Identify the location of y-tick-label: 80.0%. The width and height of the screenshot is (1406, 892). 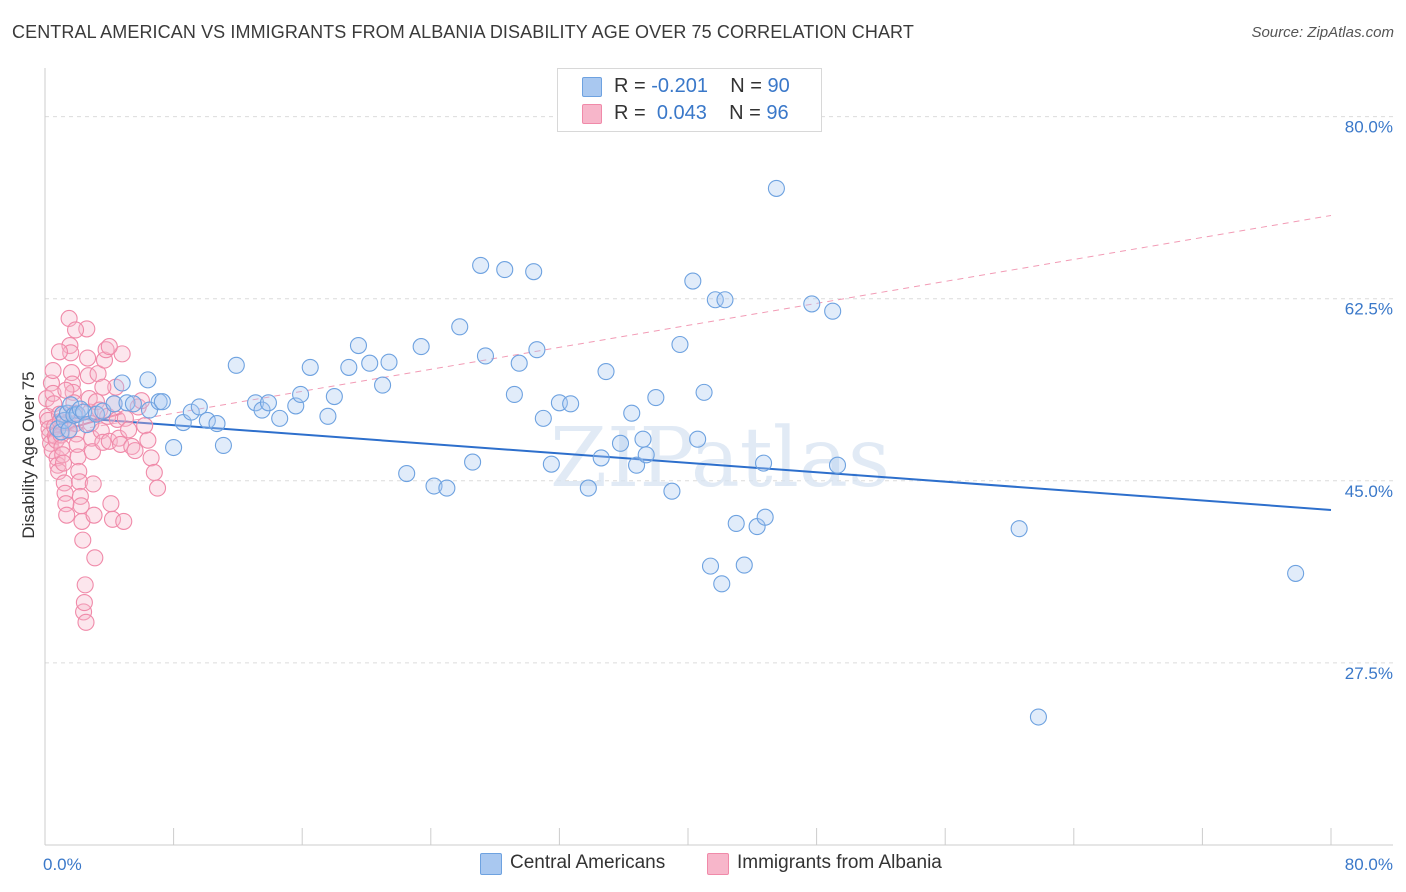
(1369, 127).